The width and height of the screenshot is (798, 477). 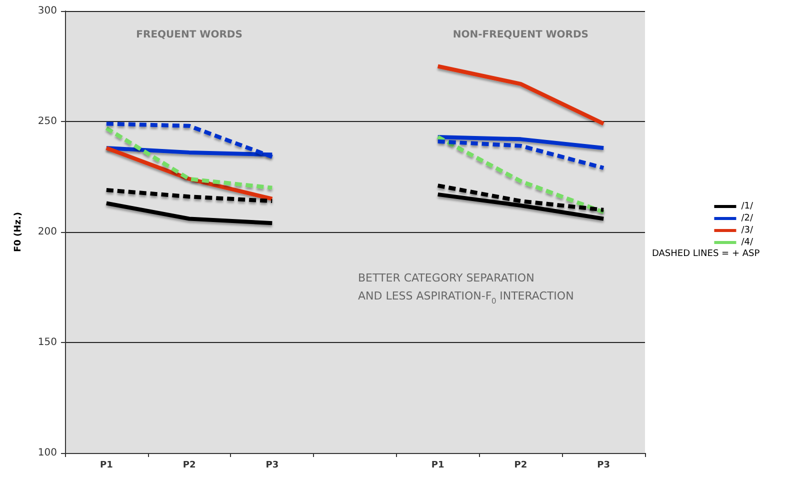 What do you see at coordinates (747, 219) in the screenshot?
I see `legend-label: /2/` at bounding box center [747, 219].